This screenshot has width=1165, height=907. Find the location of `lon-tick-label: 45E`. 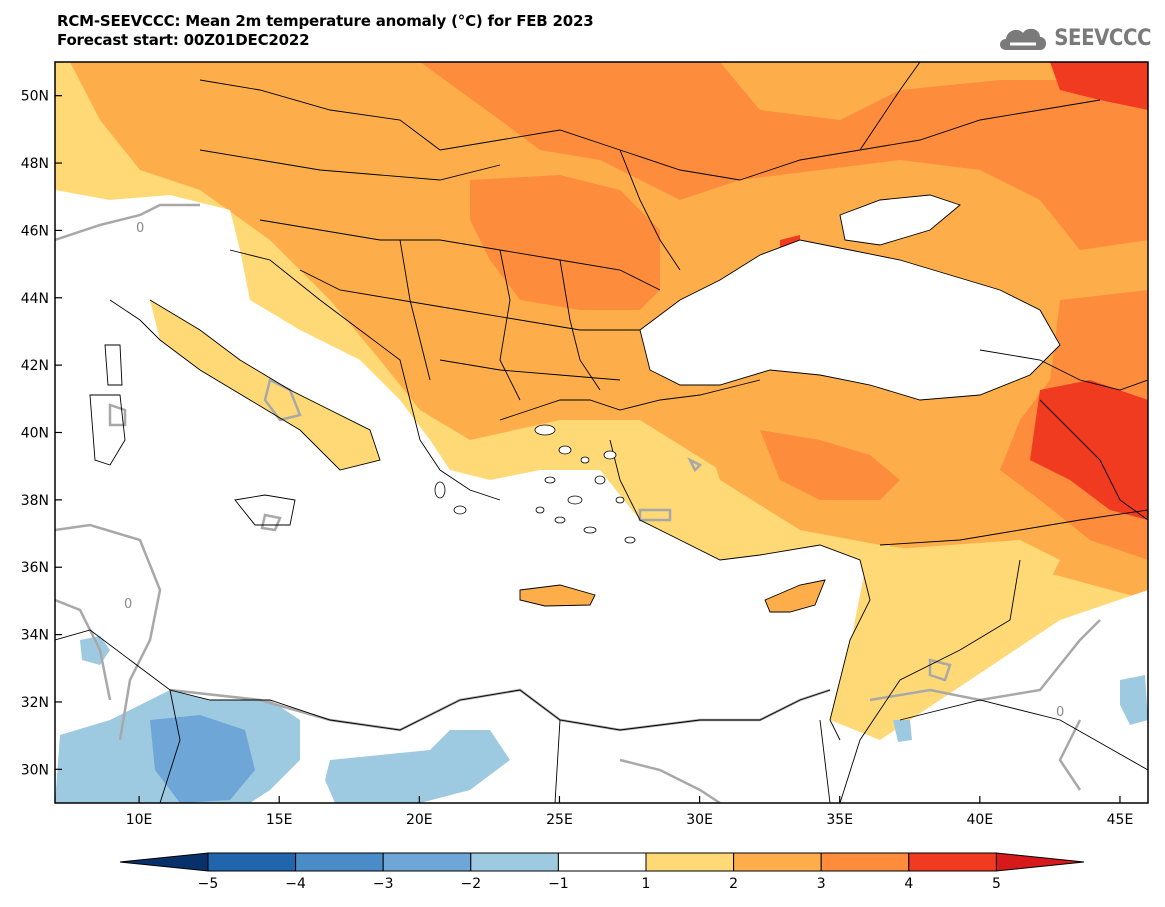

lon-tick-label: 45E is located at coordinates (1120, 820).